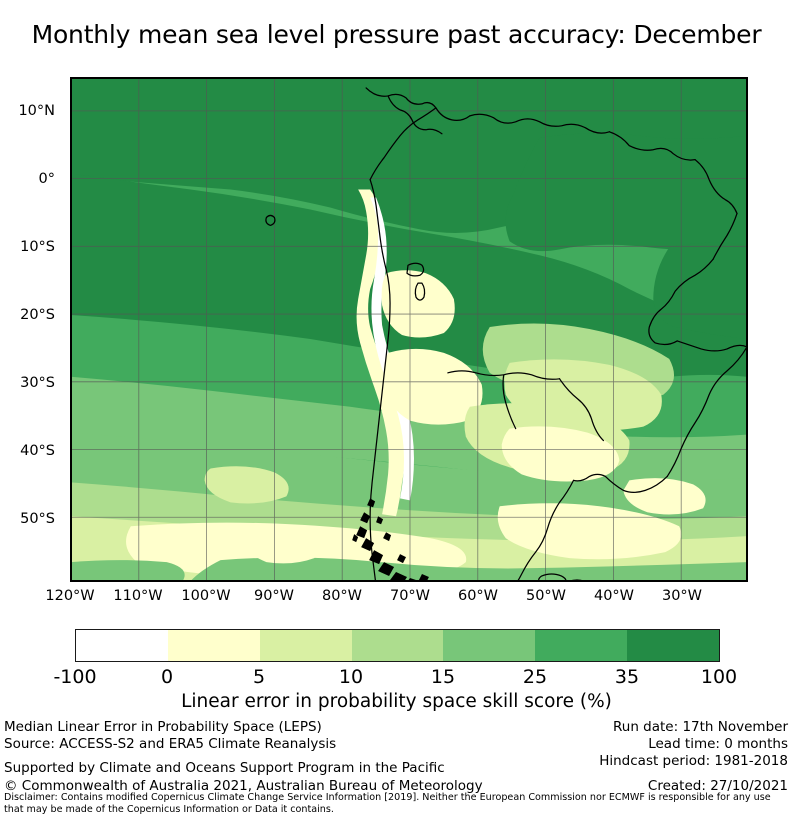 The height and width of the screenshot is (816, 793). What do you see at coordinates (36, 111) in the screenshot?
I see `ytick-label-10n: 10°N` at bounding box center [36, 111].